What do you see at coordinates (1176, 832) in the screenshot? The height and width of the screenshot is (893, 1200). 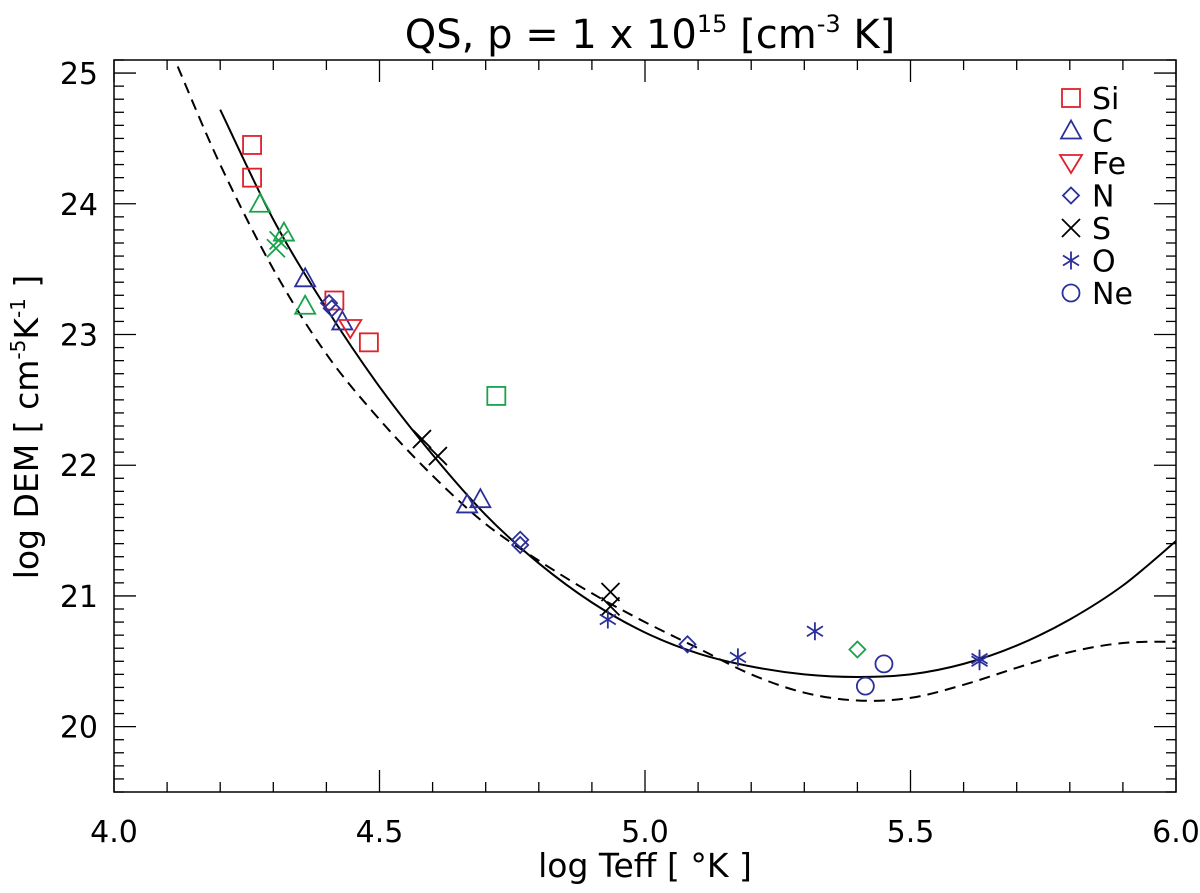 I see `x-tick-label: 6.0` at bounding box center [1176, 832].